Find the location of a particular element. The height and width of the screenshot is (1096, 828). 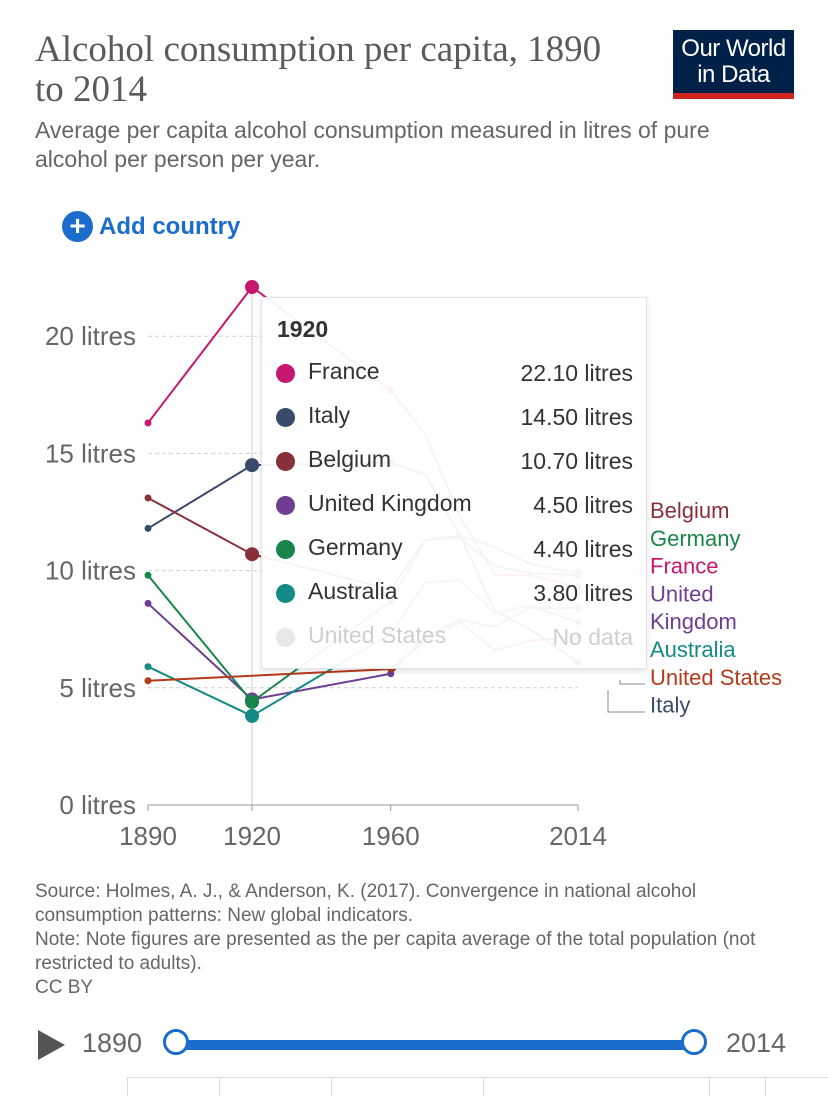

add-country-button: + Add country is located at coordinates (151, 226).